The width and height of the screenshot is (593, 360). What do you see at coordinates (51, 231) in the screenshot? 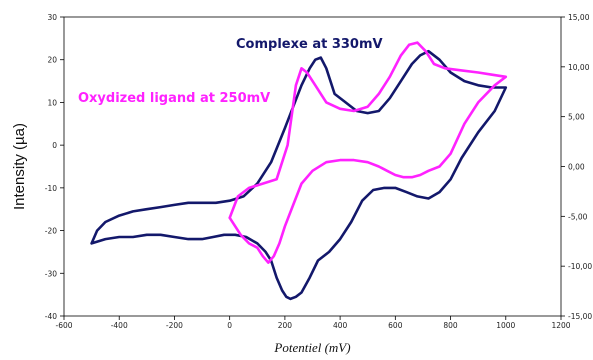
I see `y-tick-label: -20` at bounding box center [51, 231].